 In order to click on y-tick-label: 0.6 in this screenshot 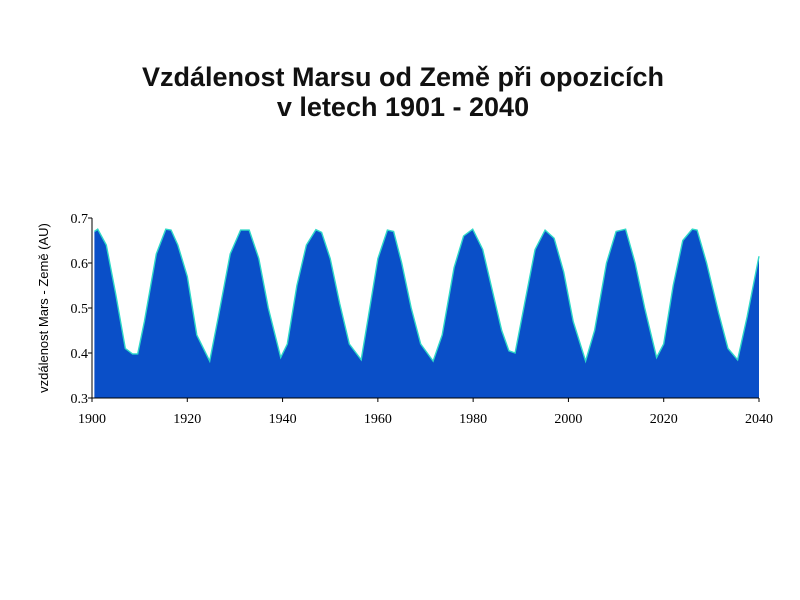, I will do `click(80, 264)`.